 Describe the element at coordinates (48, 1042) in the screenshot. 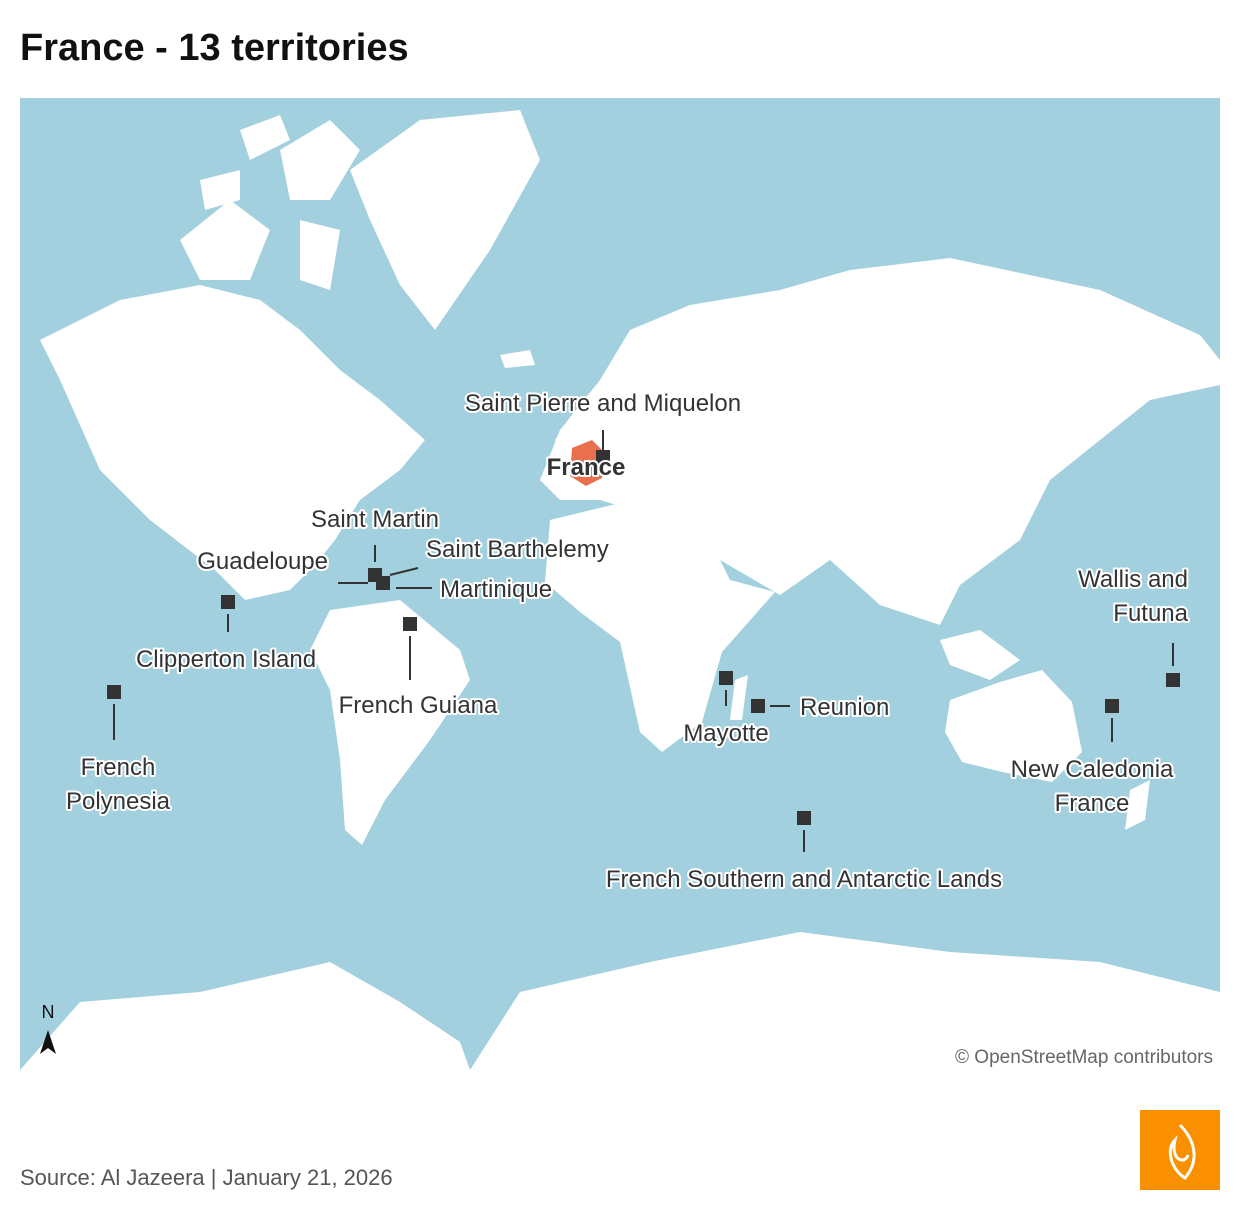

I see `north-arrow` at that location.